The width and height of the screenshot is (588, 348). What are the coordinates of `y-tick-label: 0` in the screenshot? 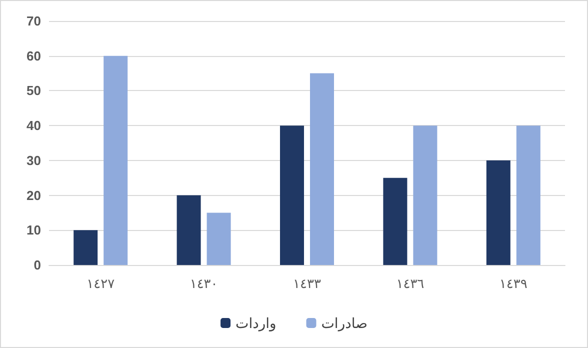 It's located at (37, 265).